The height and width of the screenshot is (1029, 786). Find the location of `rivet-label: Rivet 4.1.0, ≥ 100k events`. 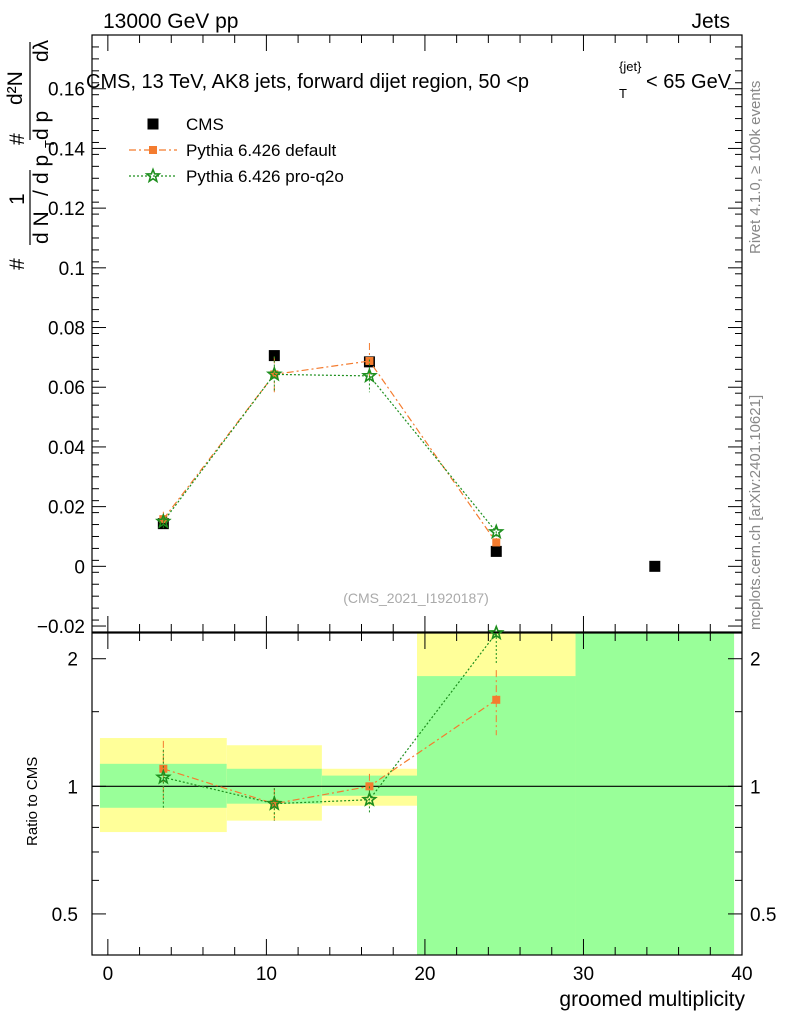

rivet-label: Rivet 4.1.0, ≥ 100k events is located at coordinates (755, 167).